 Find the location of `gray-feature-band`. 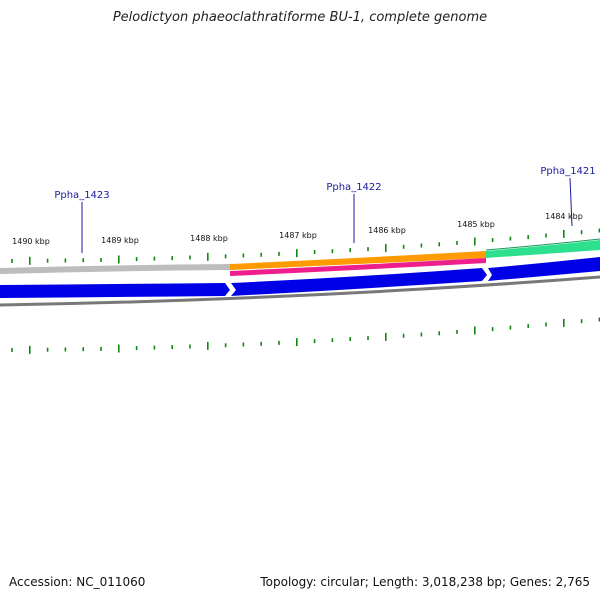

gray-feature-band is located at coordinates (115, 269).